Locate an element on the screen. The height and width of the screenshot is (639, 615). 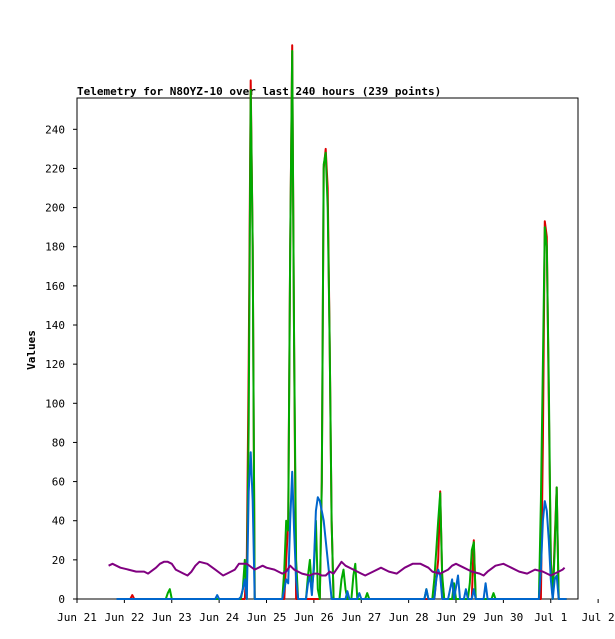
x-tick-label: Jun 23 is located at coordinates (172, 617).